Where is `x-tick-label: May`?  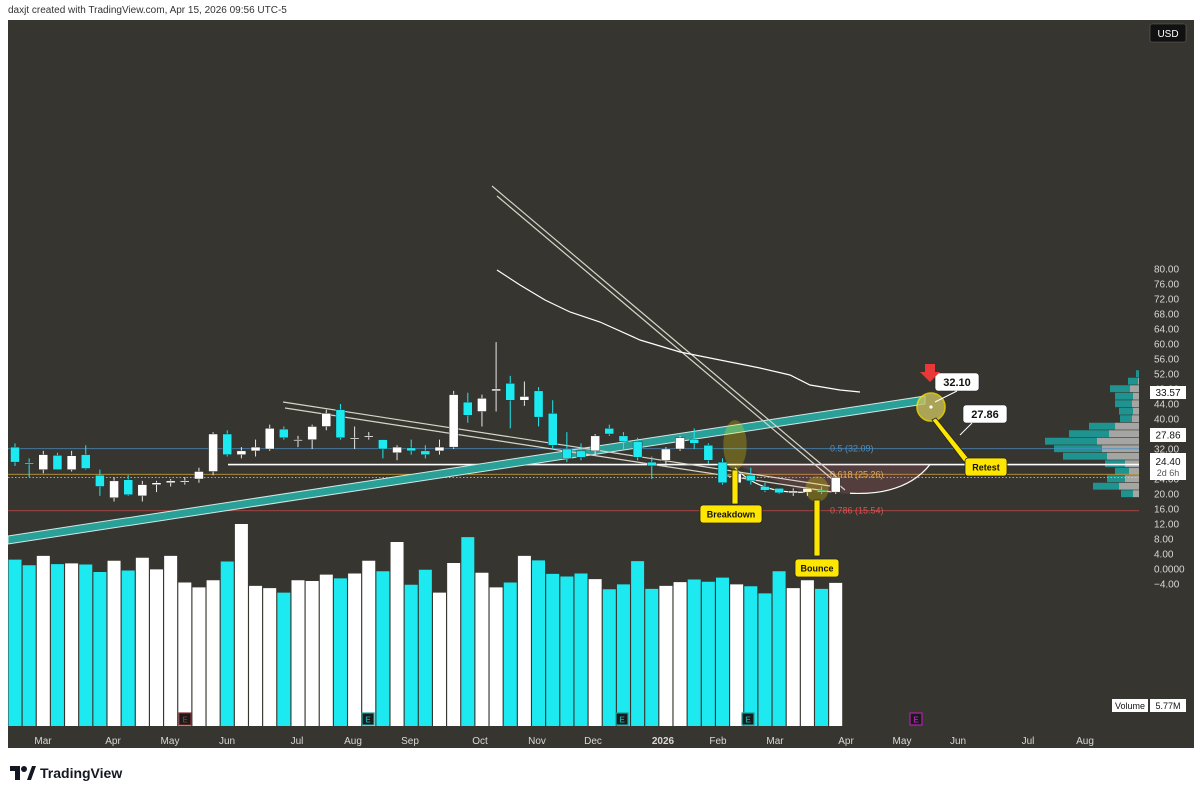
x-tick-label: May is located at coordinates (170, 741).